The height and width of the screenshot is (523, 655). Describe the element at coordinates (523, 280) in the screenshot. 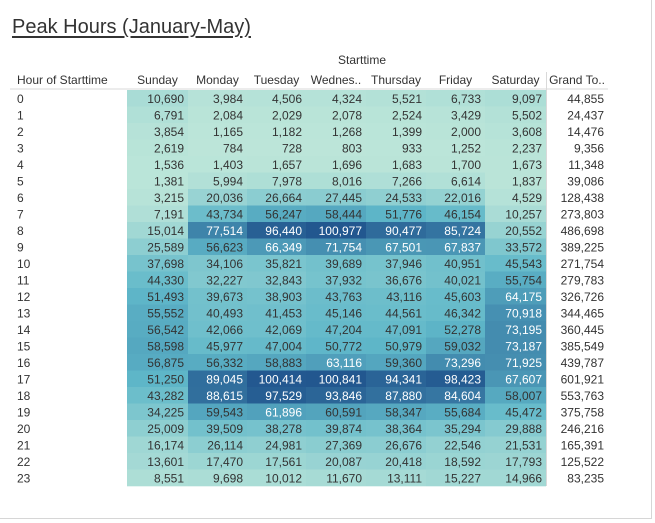

I see `cell-value: 55,754` at that location.